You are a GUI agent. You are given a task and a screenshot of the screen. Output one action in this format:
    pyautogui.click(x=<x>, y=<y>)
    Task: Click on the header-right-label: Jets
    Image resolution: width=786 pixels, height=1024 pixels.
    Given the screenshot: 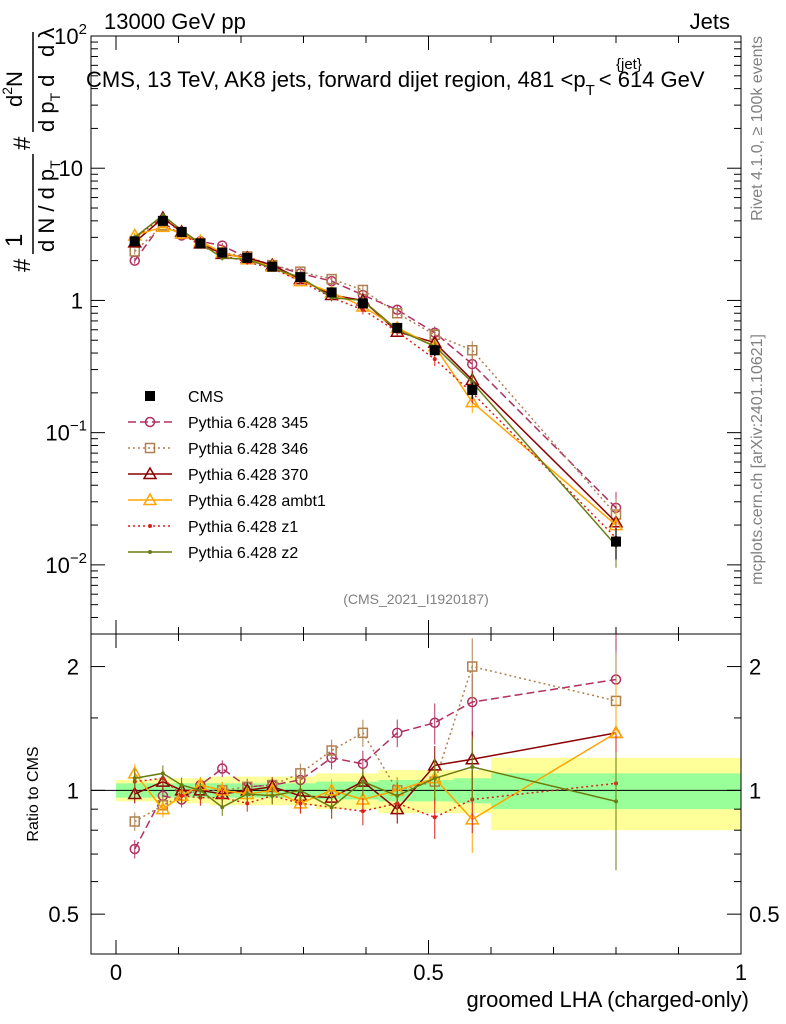 What is the action you would take?
    pyautogui.click(x=710, y=21)
    